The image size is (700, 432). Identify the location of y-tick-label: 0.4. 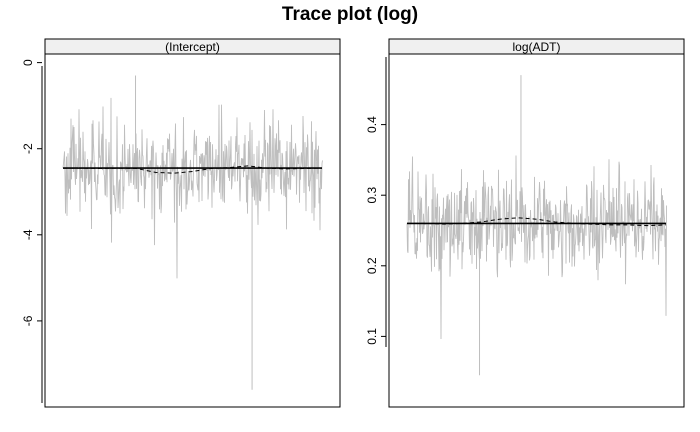
(372, 124).